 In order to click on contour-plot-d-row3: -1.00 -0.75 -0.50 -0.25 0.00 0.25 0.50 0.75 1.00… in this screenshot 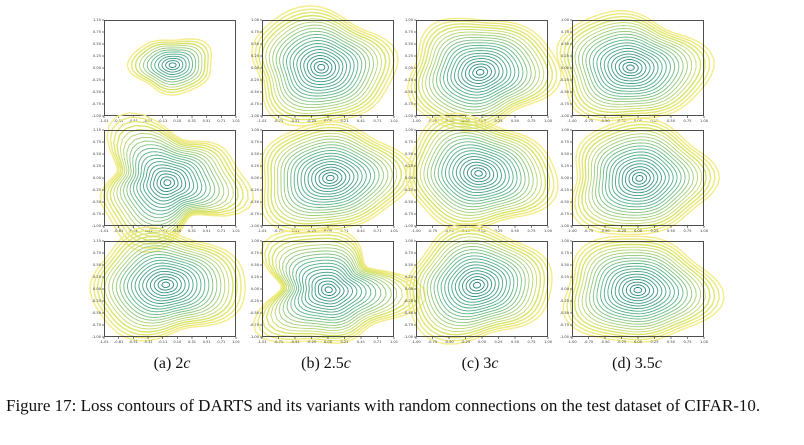, I will do `click(642, 289)`.